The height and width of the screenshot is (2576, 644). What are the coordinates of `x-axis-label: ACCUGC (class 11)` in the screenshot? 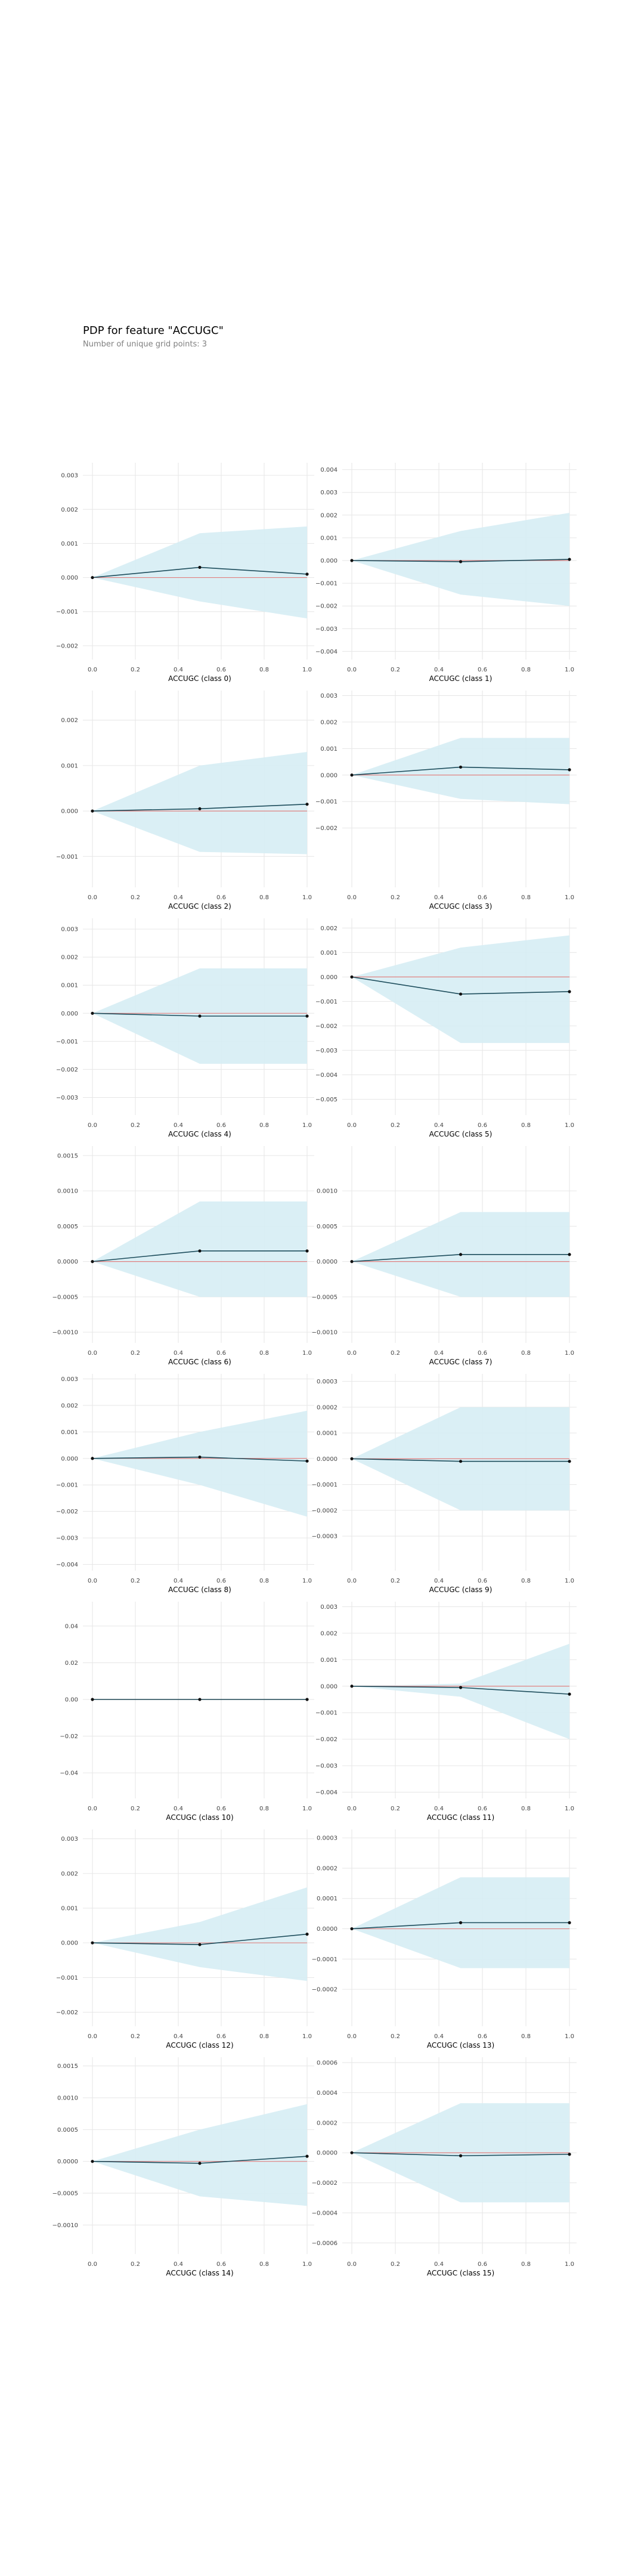 It's located at (461, 1817).